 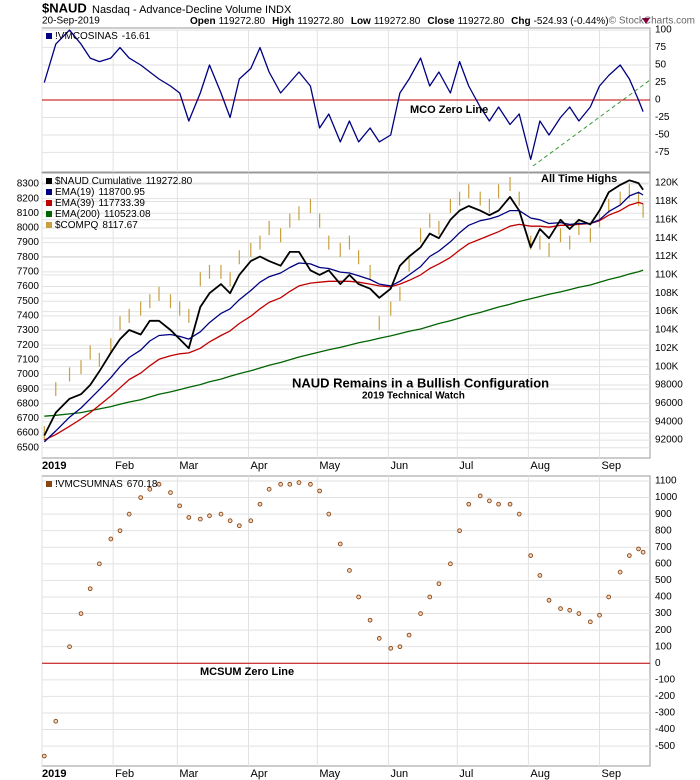 What do you see at coordinates (121, 192) in the screenshot?
I see `legend-value: 118700.95` at bounding box center [121, 192].